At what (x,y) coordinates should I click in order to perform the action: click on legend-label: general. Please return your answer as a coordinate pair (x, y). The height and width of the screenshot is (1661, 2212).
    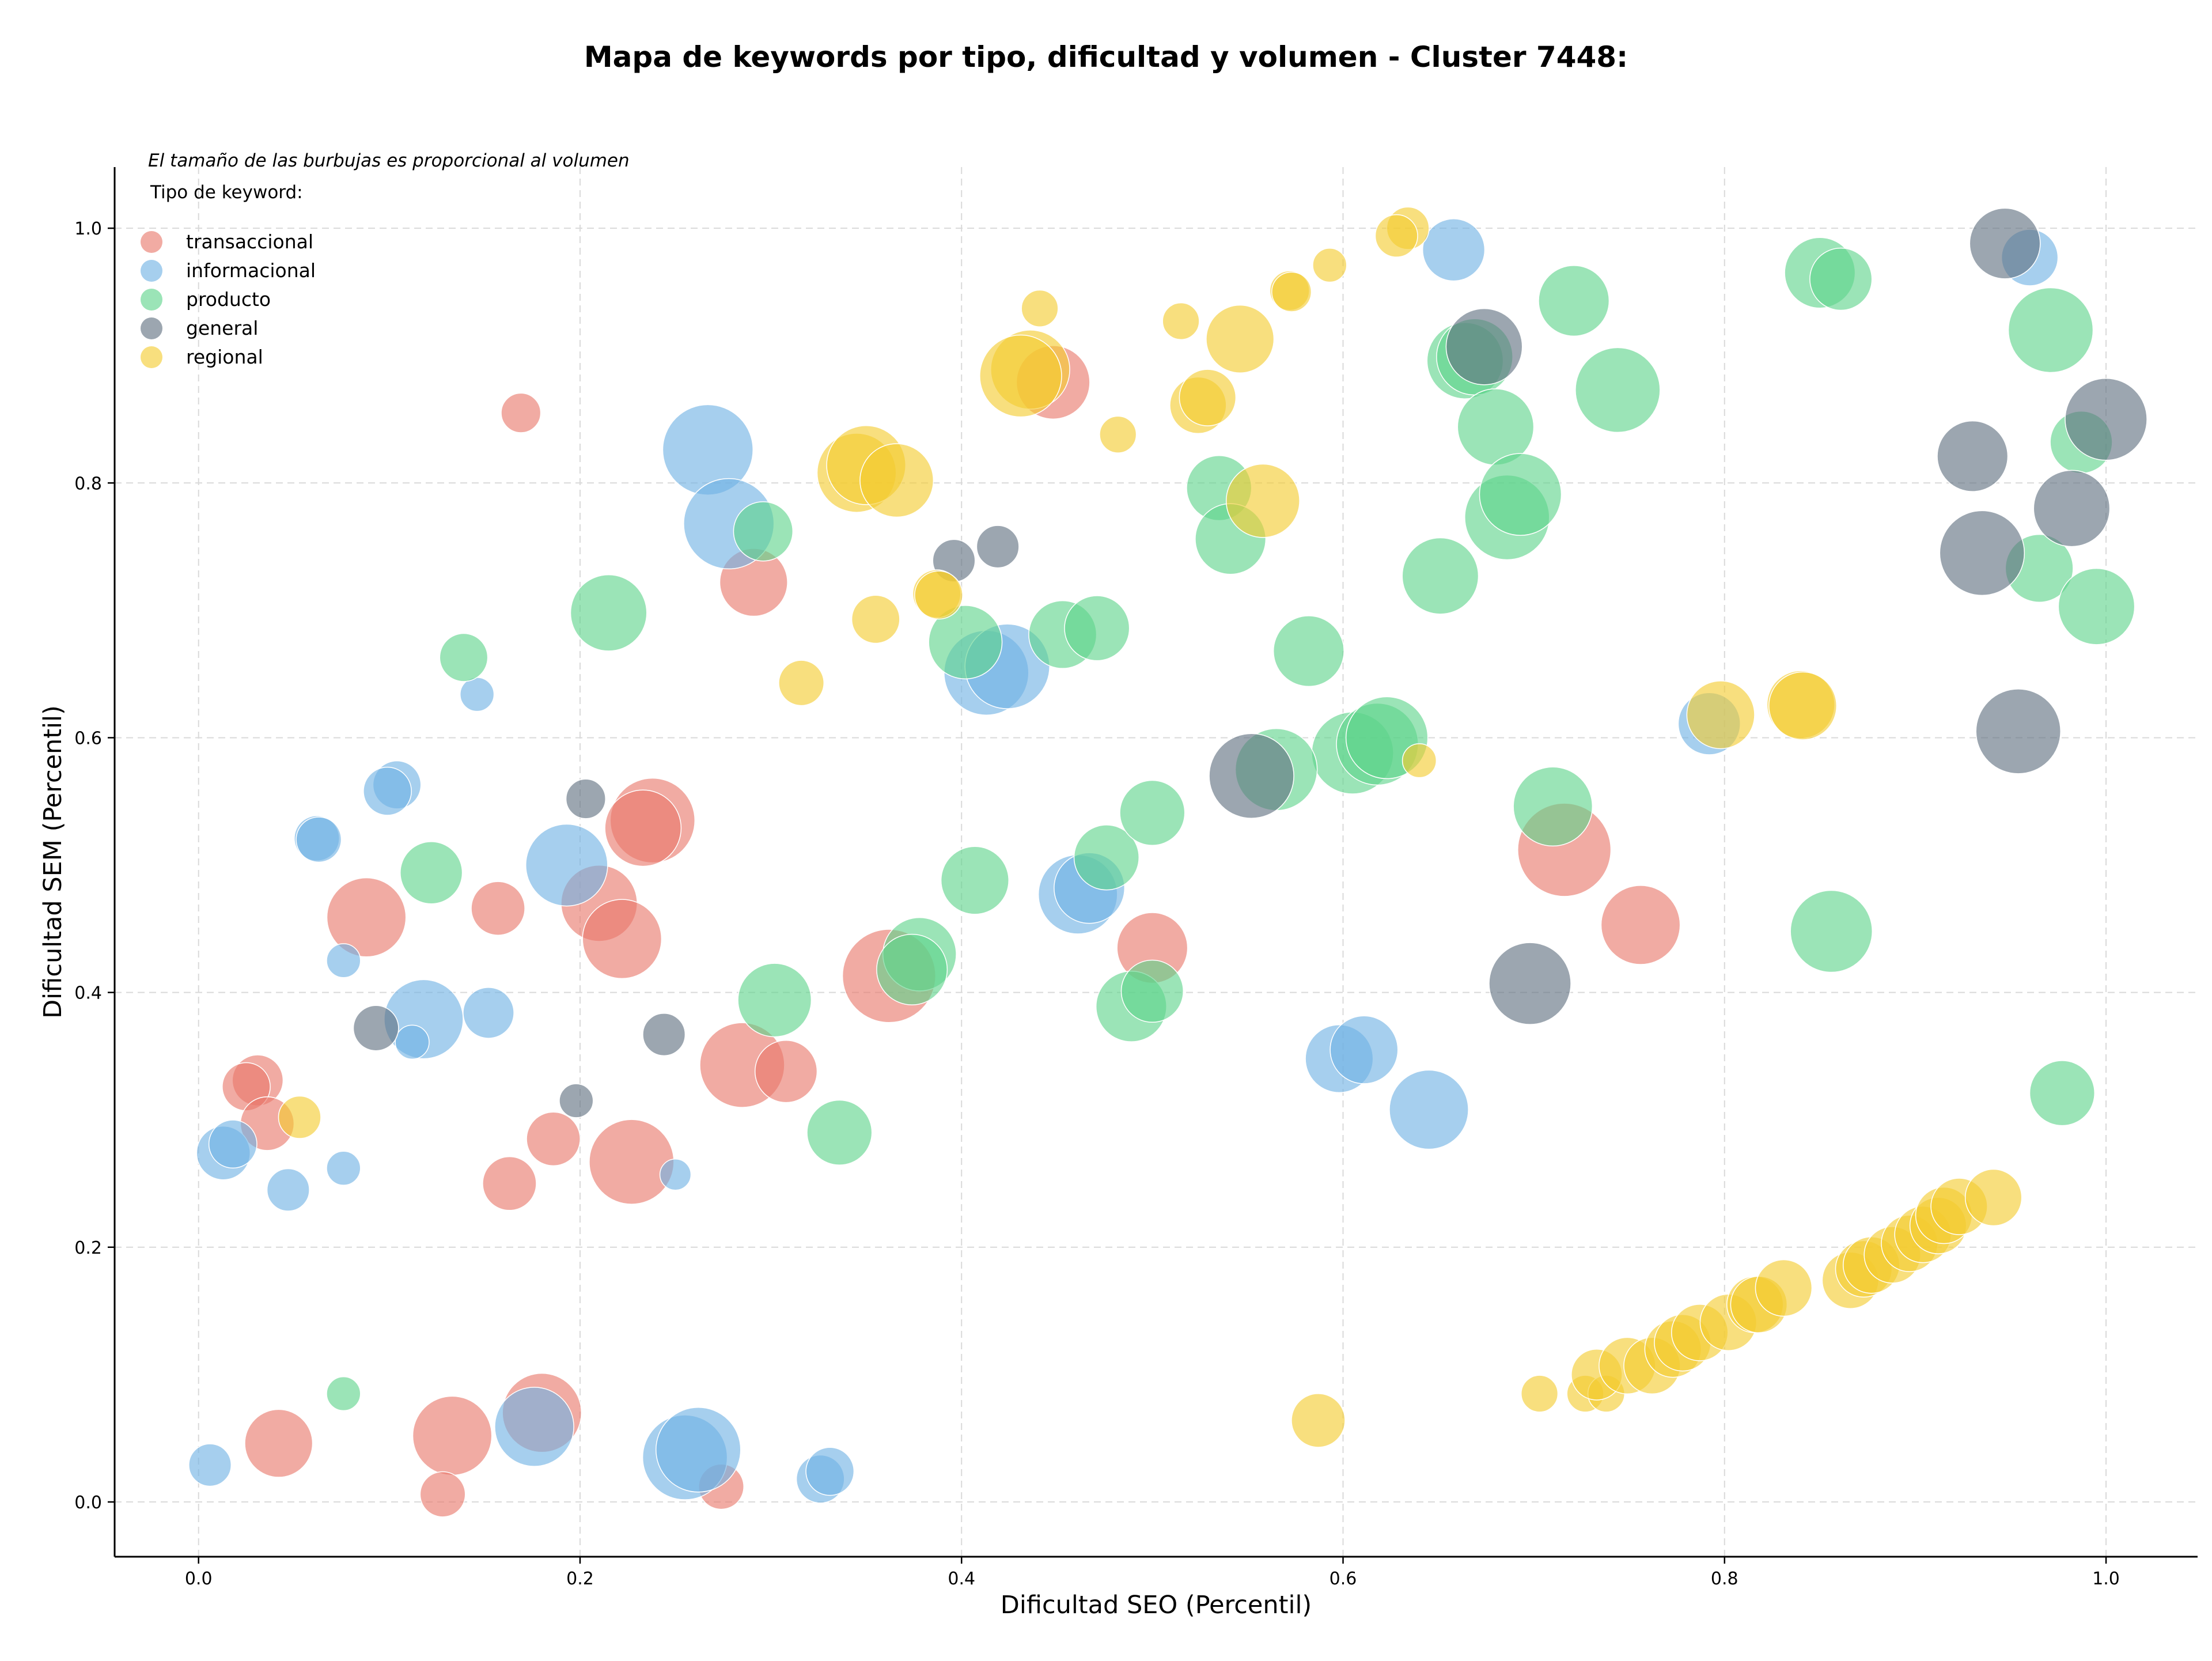
    Looking at the image, I should click on (222, 328).